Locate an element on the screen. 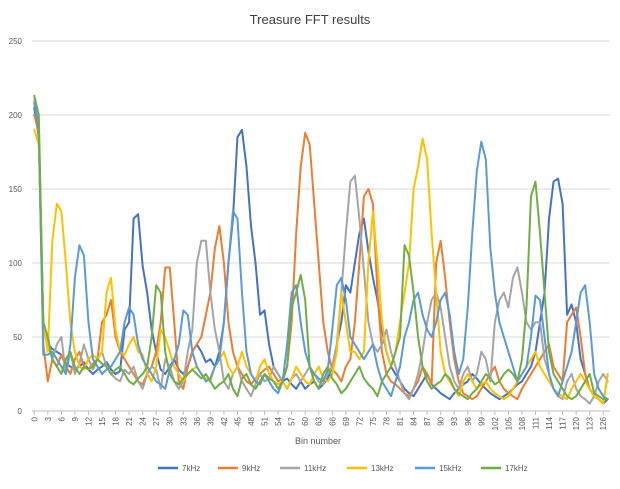 Image resolution: width=620 pixels, height=489 pixels. x-tick-label: 90 is located at coordinates (441, 420).